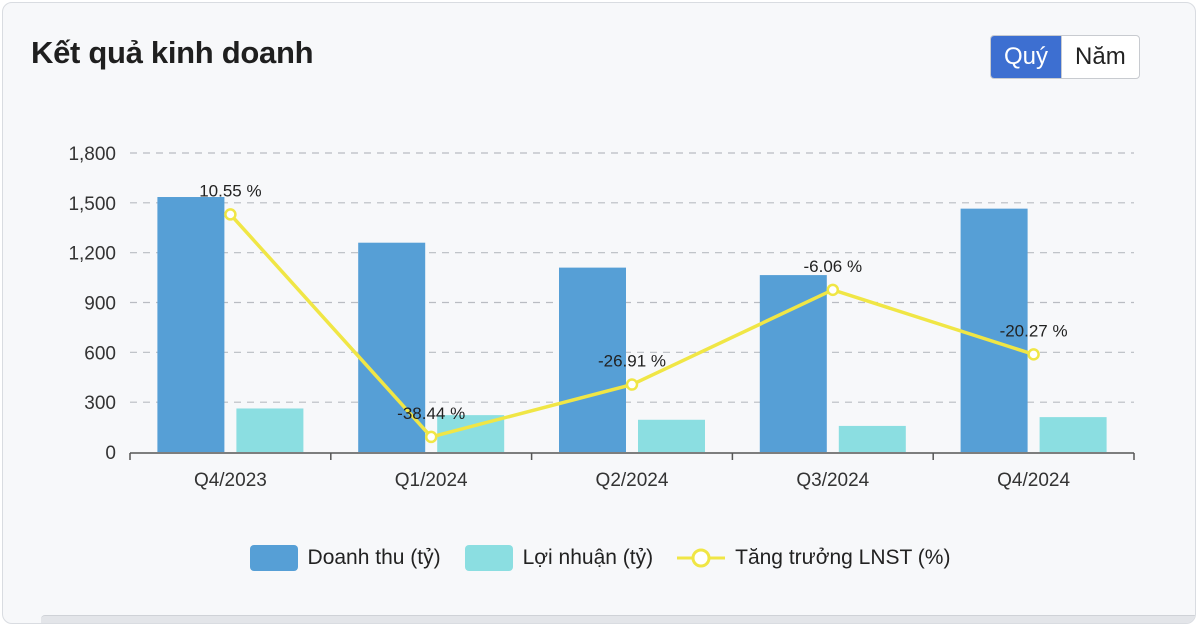 This screenshot has height=627, width=1200. Describe the element at coordinates (92, 254) in the screenshot. I see `y-tick-label: 1,200` at that location.